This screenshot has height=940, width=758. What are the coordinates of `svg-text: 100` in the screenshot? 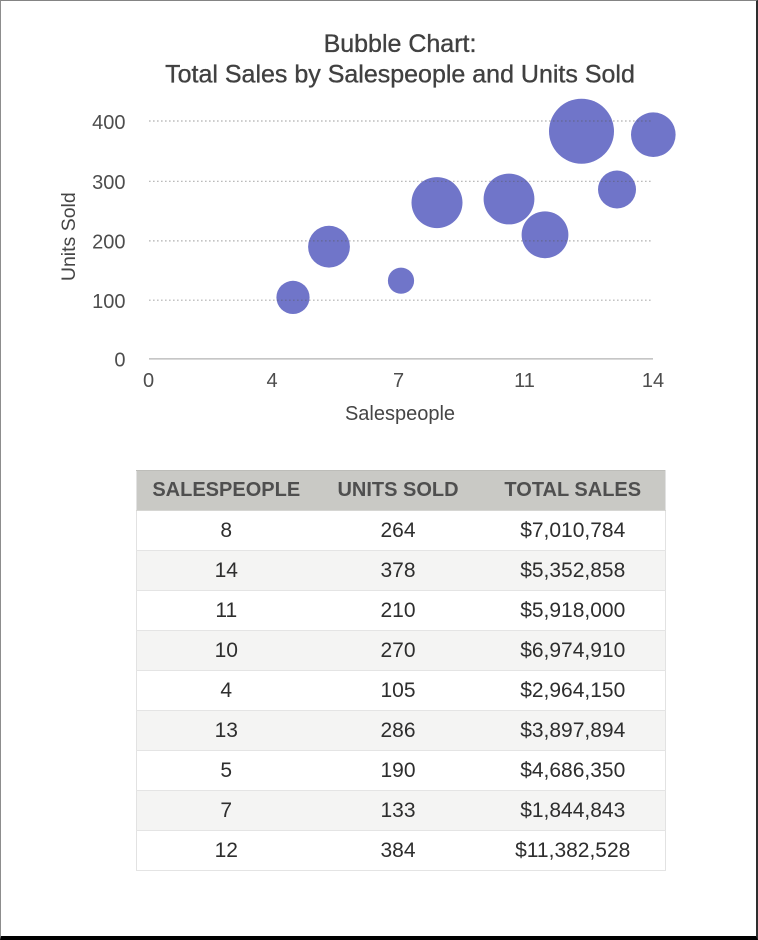 It's located at (108, 302).